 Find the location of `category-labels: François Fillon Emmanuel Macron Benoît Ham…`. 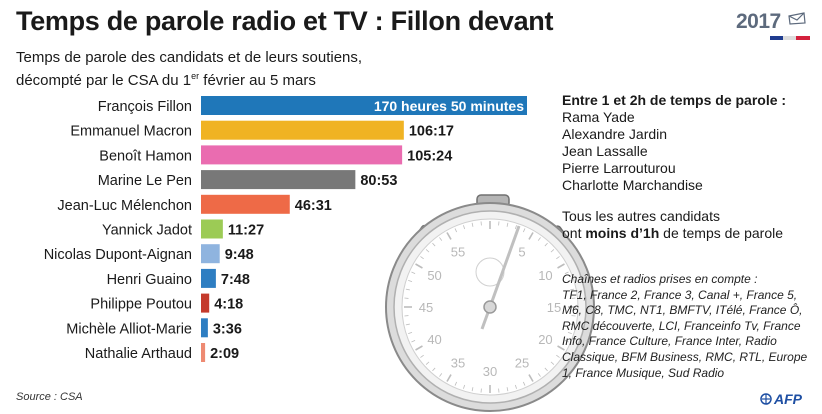

category-labels: François Fillon Emmanuel Macron Benoît Ham… is located at coordinates (118, 230).